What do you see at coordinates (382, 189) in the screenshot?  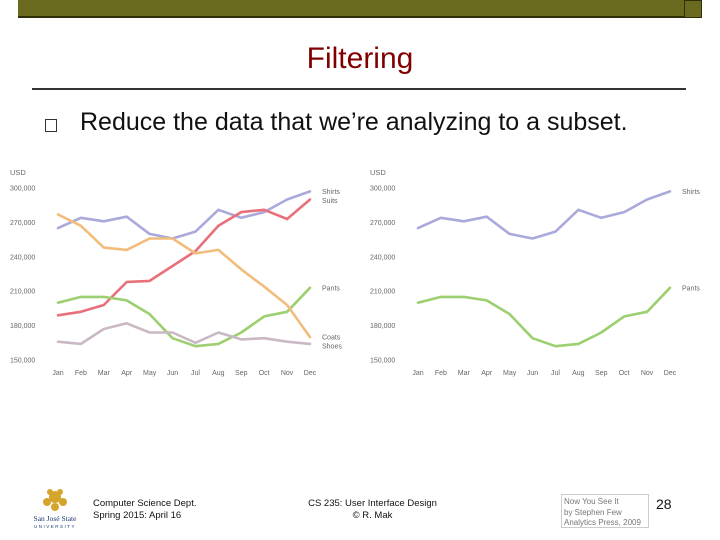 I see `y-tick-label: 300,000` at bounding box center [382, 189].